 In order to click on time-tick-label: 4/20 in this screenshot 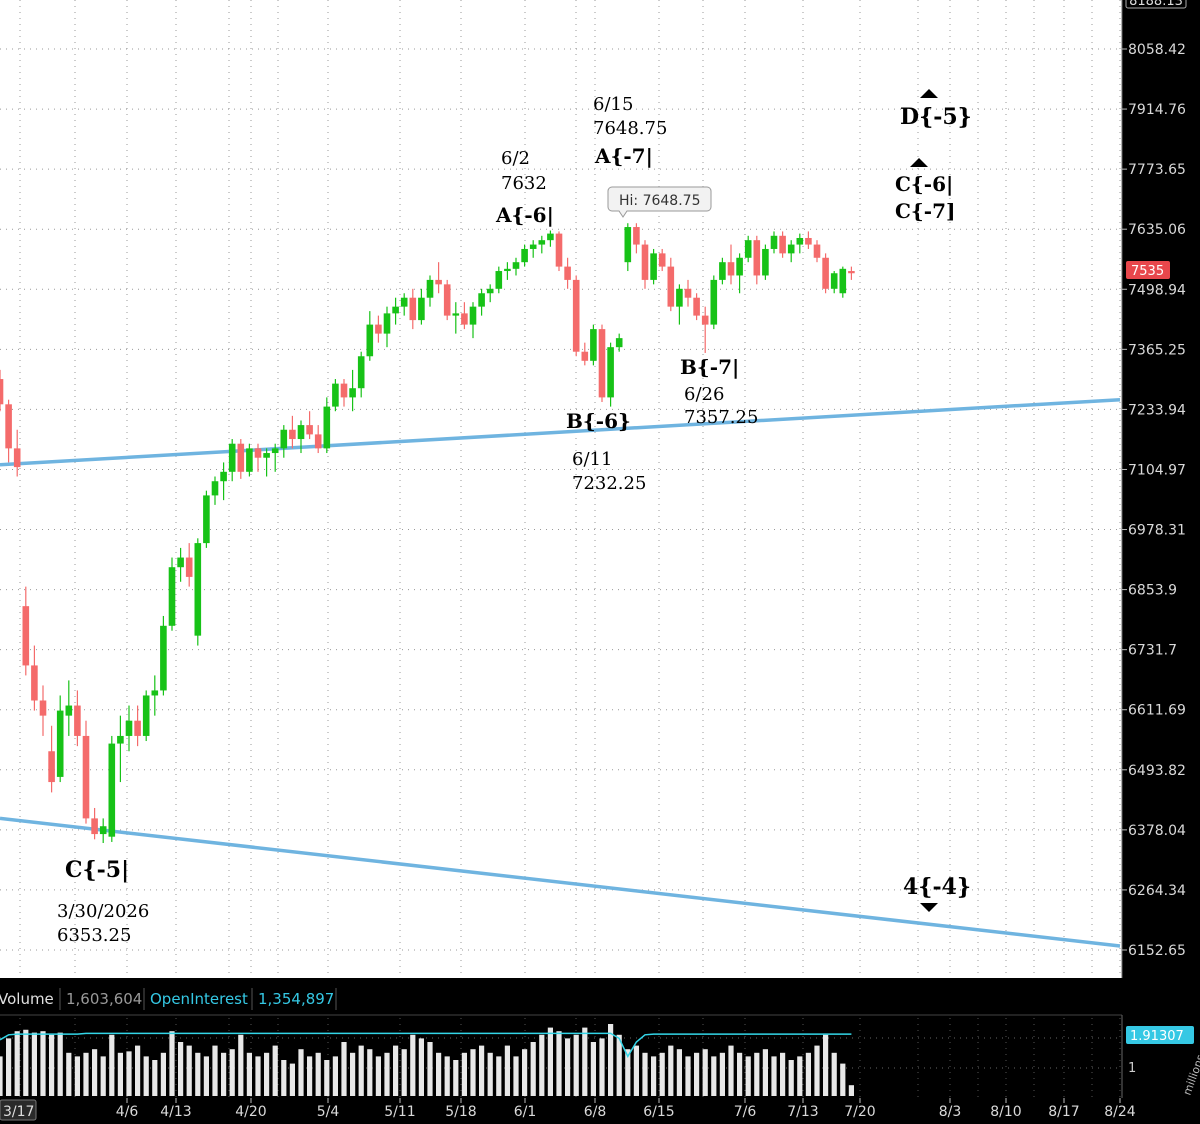, I will do `click(250, 1112)`.